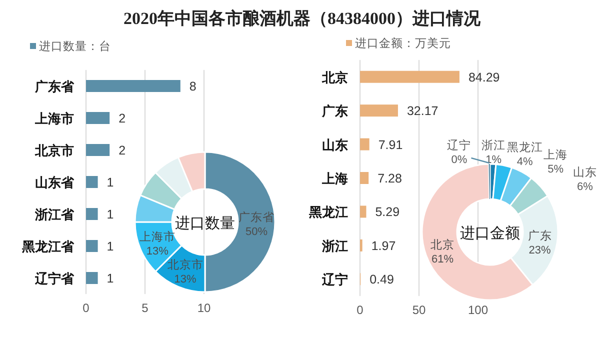 This screenshot has width=604, height=342. I want to click on y-tick-label: 北京, so click(334, 77).